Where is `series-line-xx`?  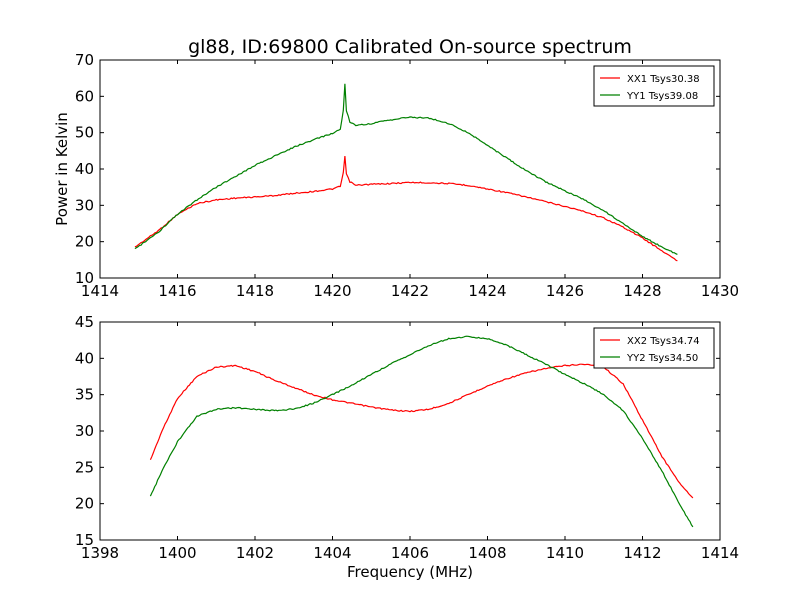
series-line-xx is located at coordinates (406, 209).